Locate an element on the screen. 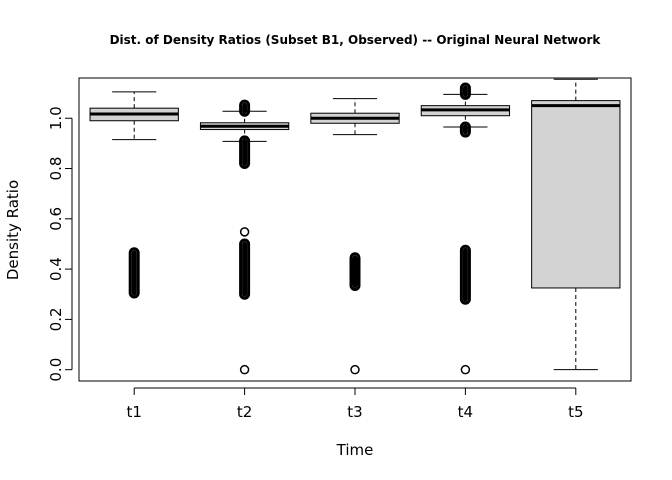 The image size is (672, 480). box-t5 is located at coordinates (576, 224).